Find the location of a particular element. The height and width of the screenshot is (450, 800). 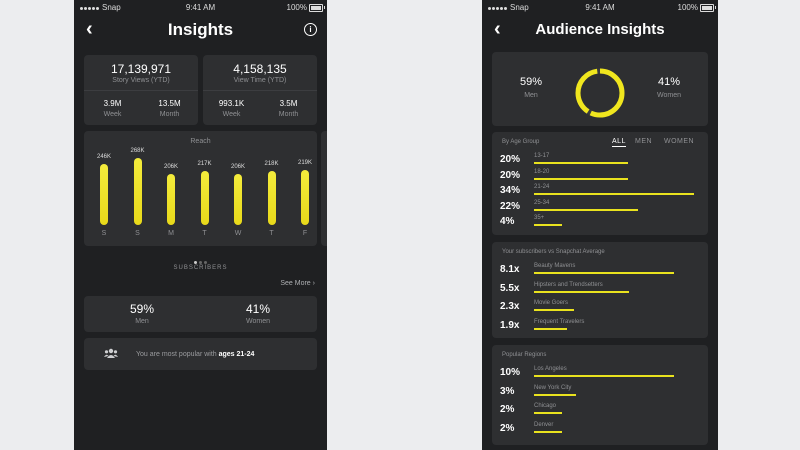

row-label: Frequent Travelers is located at coordinates (559, 321).